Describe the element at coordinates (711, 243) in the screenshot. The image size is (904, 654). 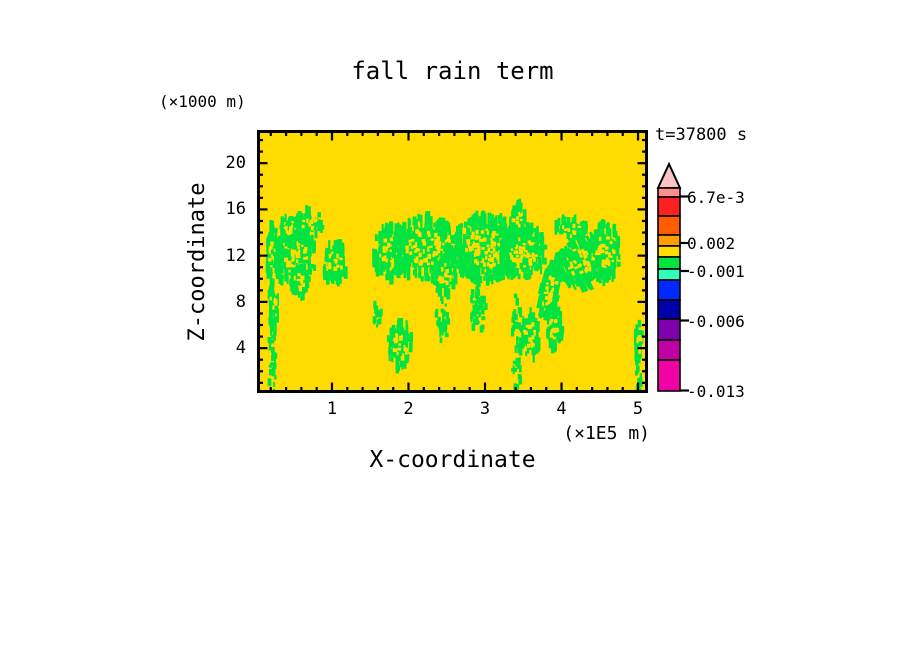
I see `colorbar-tick-label: 0.002` at that location.